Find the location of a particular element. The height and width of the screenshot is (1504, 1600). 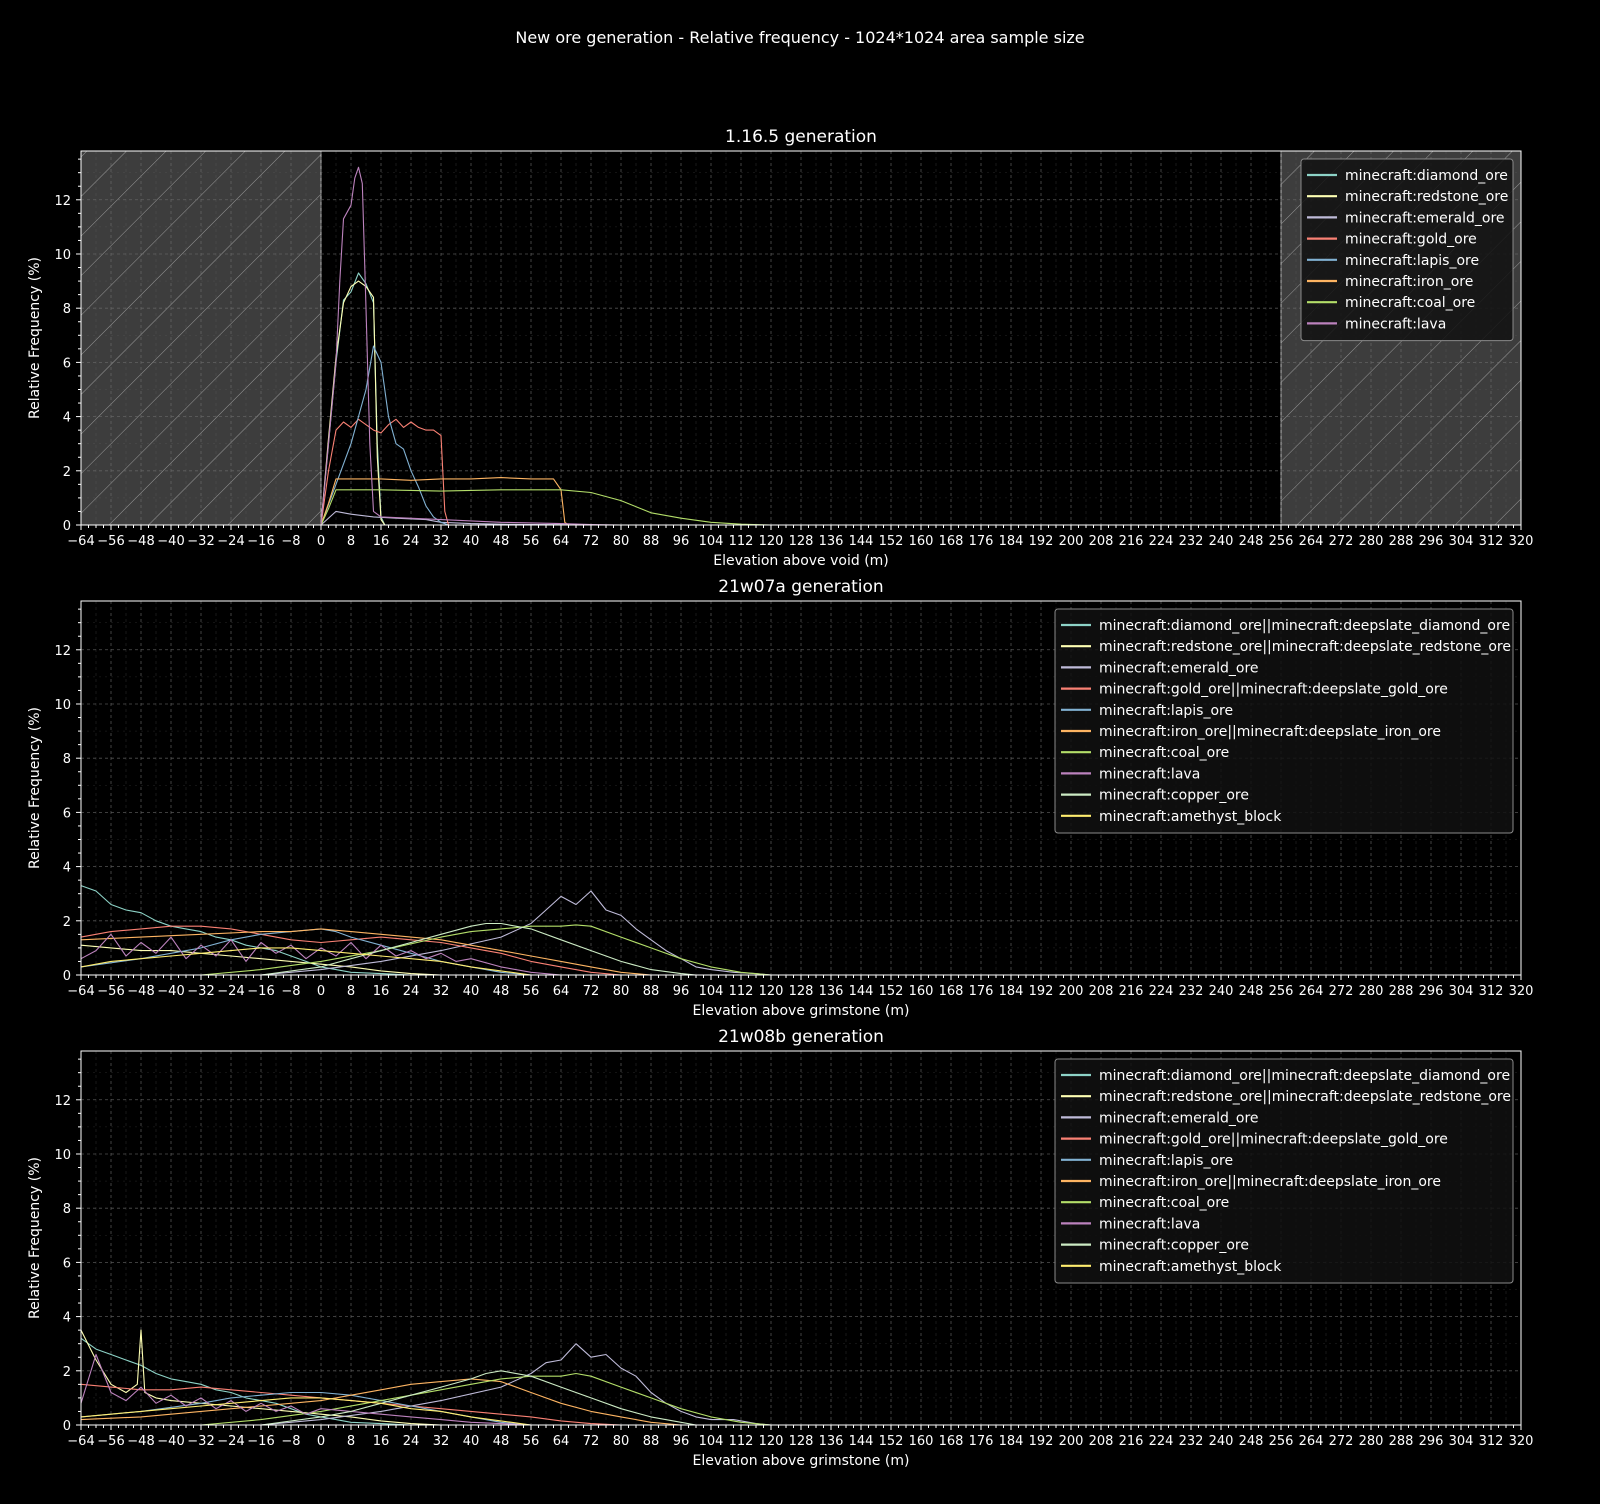

x-tick-label: 184 is located at coordinates (1011, 541).